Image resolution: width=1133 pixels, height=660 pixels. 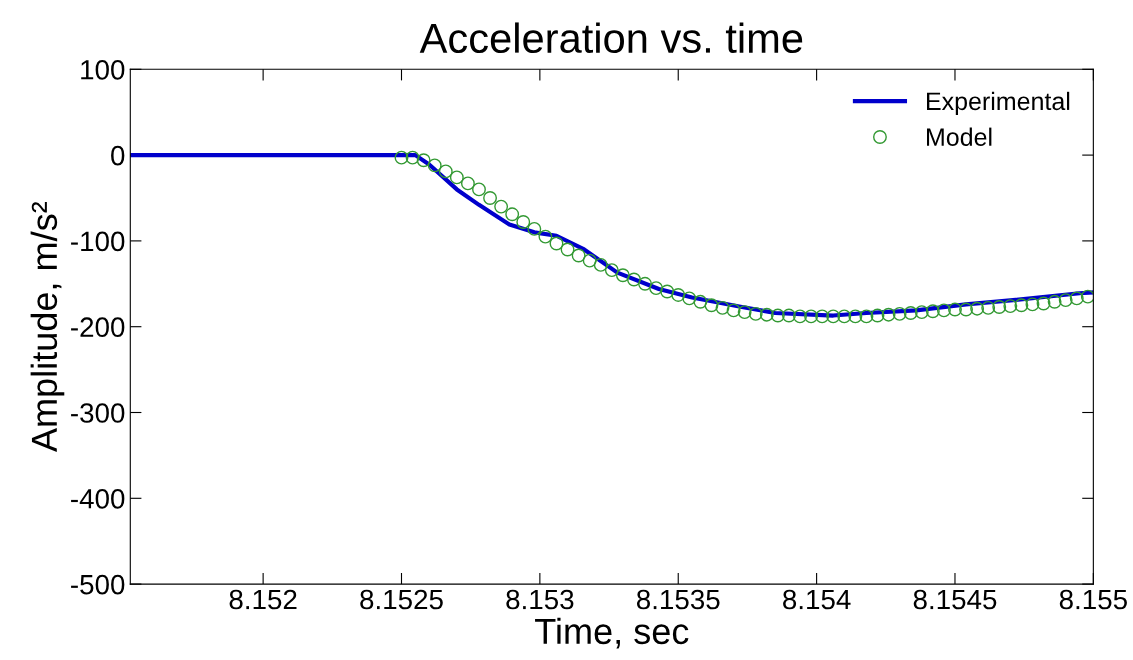 I want to click on x-tick-label: 8.153, so click(x=540, y=599).